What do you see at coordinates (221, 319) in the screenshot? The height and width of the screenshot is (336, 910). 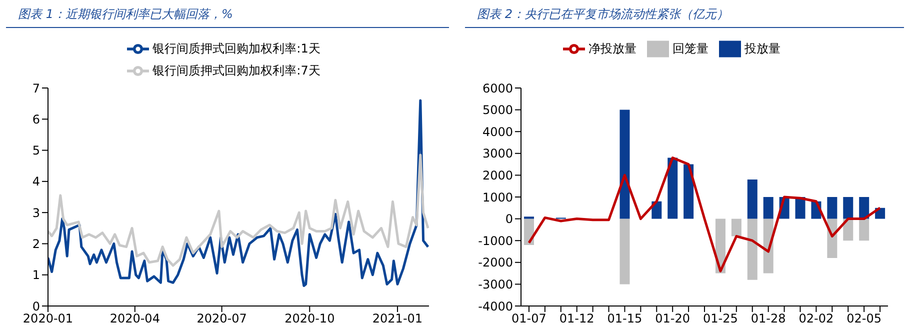 I see `x-tick-label: 2020-07` at bounding box center [221, 319].